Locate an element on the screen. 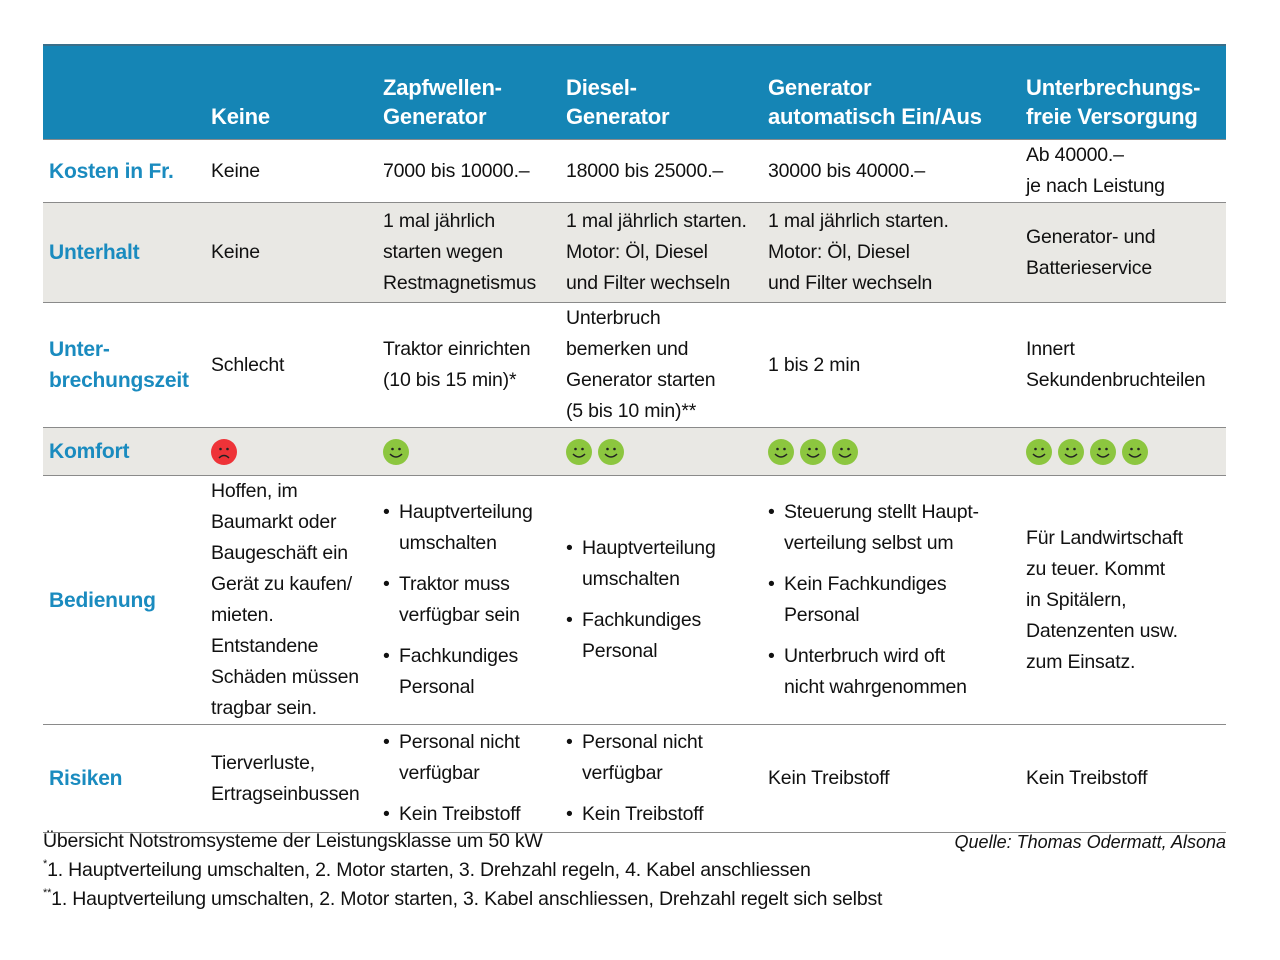 The width and height of the screenshot is (1280, 960). cell-line: zu teuer. Kommt is located at coordinates (1095, 568).